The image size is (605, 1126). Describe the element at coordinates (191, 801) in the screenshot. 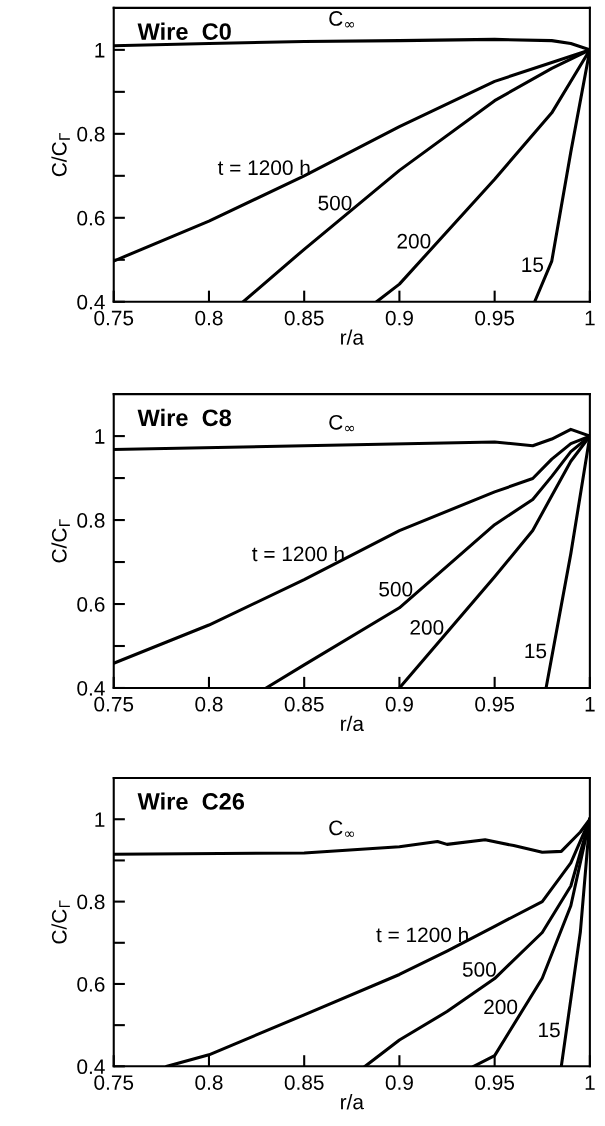

I see `chart-title: Wire C26` at that location.